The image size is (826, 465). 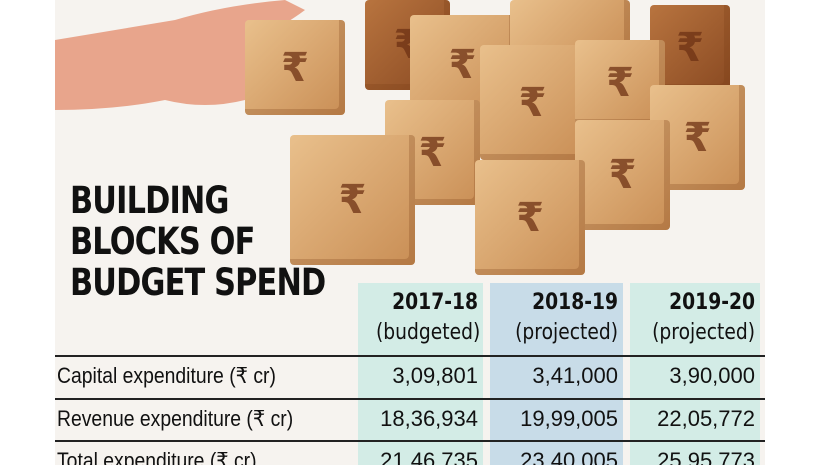 I want to click on column-header: 2018-19 (projected), so click(x=566, y=317).